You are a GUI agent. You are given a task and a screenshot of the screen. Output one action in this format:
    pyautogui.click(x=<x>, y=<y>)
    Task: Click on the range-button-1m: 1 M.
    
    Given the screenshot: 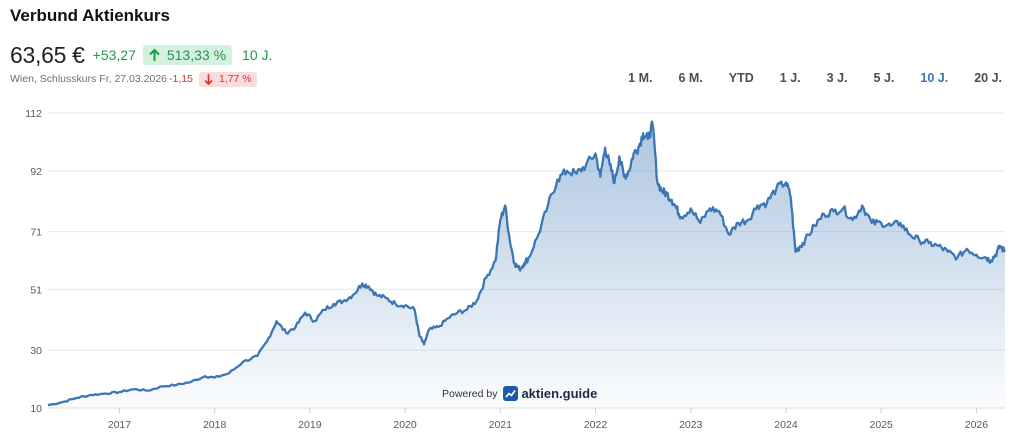 What is the action you would take?
    pyautogui.click(x=640, y=78)
    